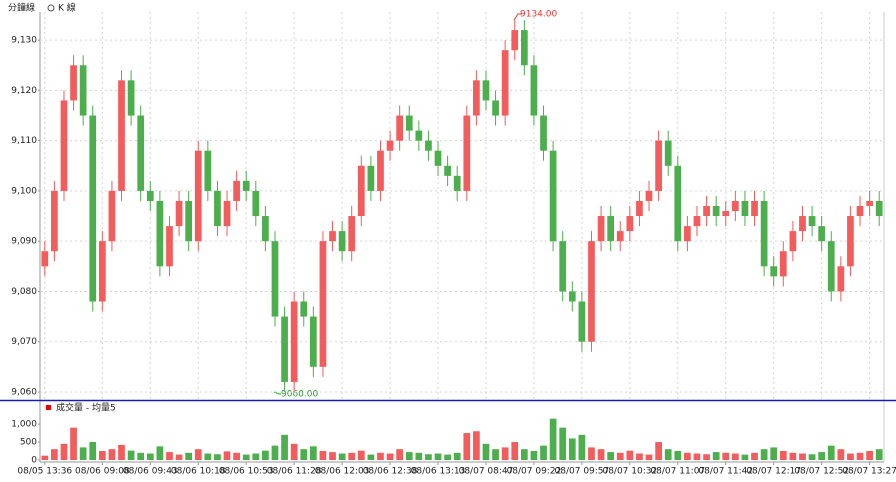 This screenshot has height=482, width=896. I want to click on tab-icon, so click(51, 8).